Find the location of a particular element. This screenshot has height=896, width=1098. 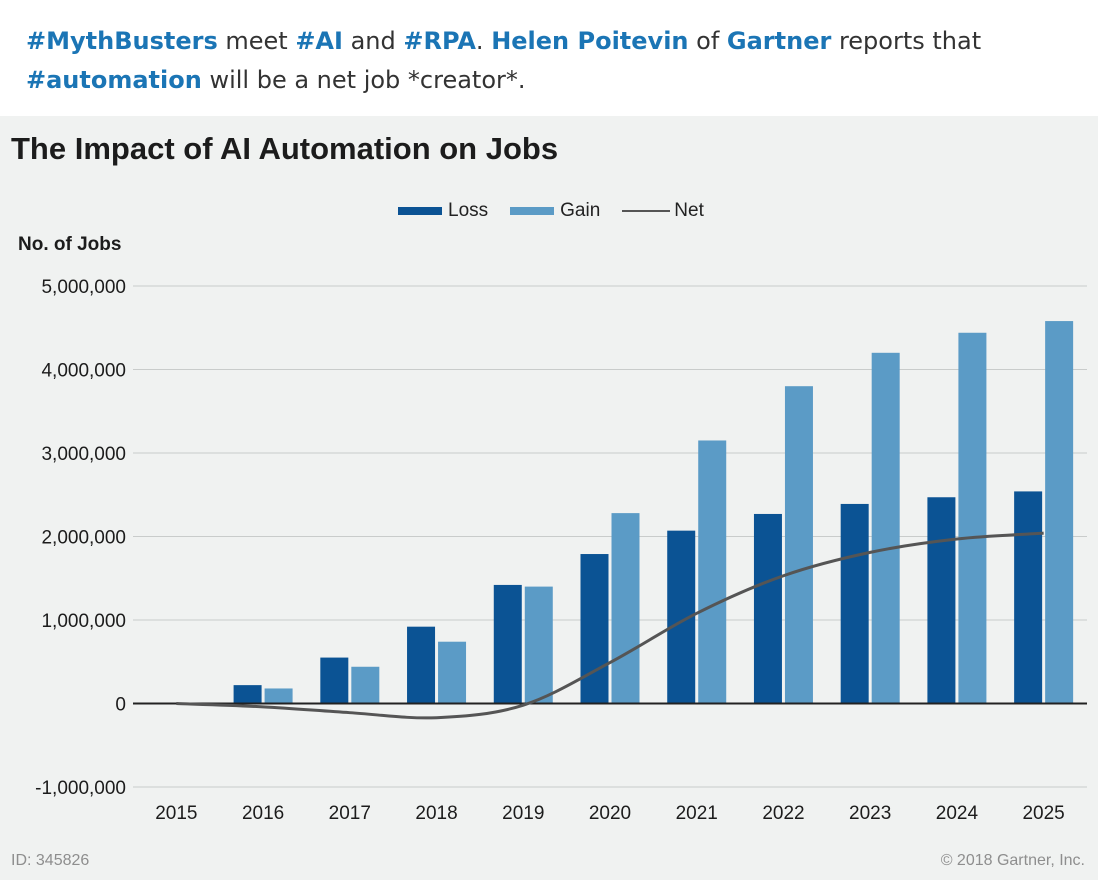

legend-swatch-net is located at coordinates (646, 211).